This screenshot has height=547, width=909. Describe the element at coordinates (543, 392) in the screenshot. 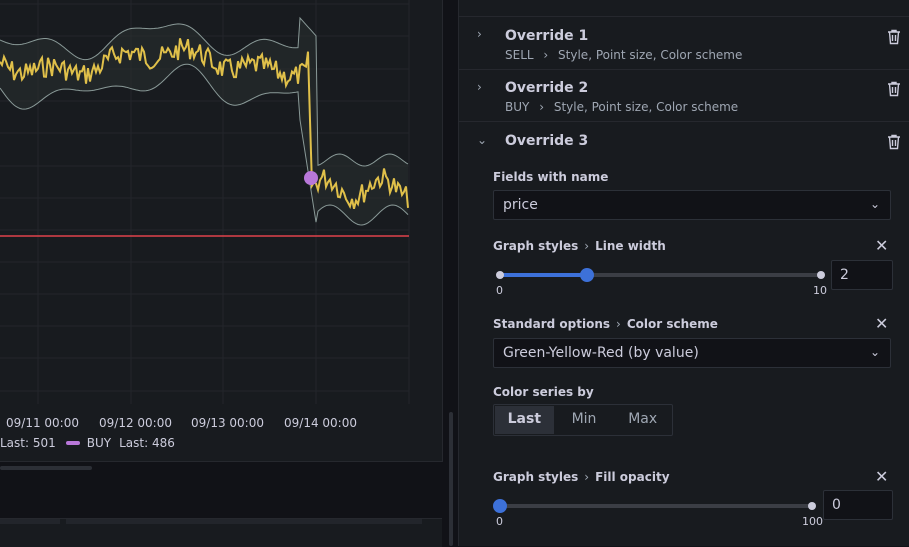

I see `color-series-by-label: Color series by` at that location.